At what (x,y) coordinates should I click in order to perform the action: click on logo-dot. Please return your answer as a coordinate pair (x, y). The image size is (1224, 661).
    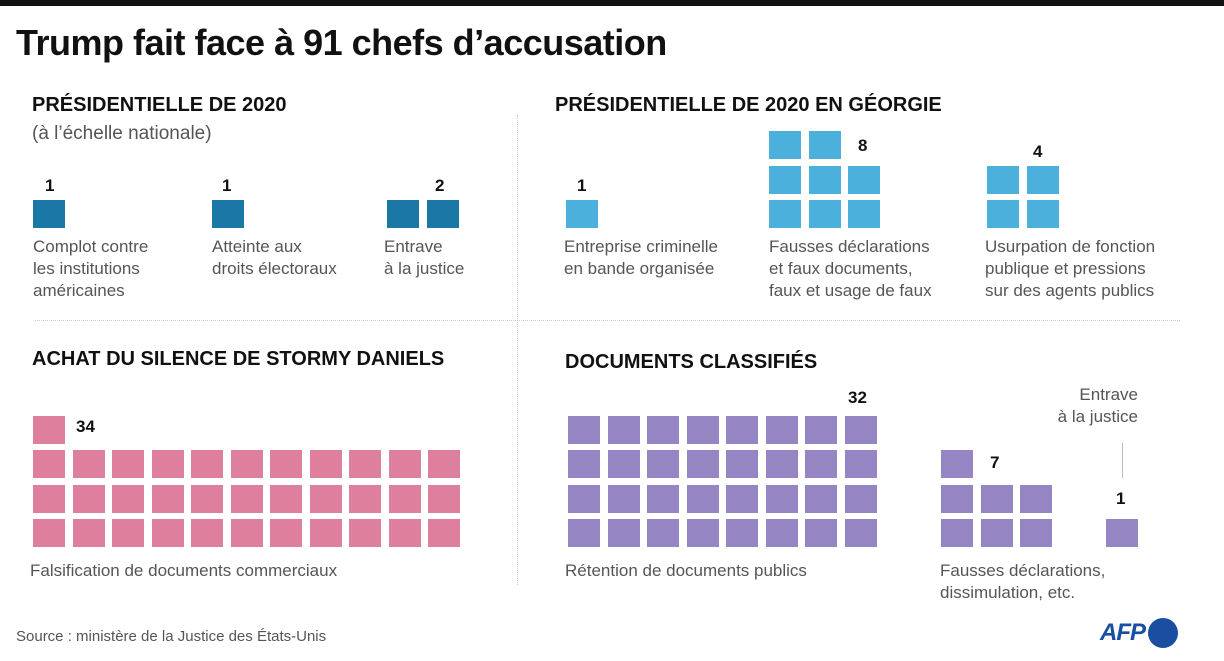
    Looking at the image, I should click on (1163, 633).